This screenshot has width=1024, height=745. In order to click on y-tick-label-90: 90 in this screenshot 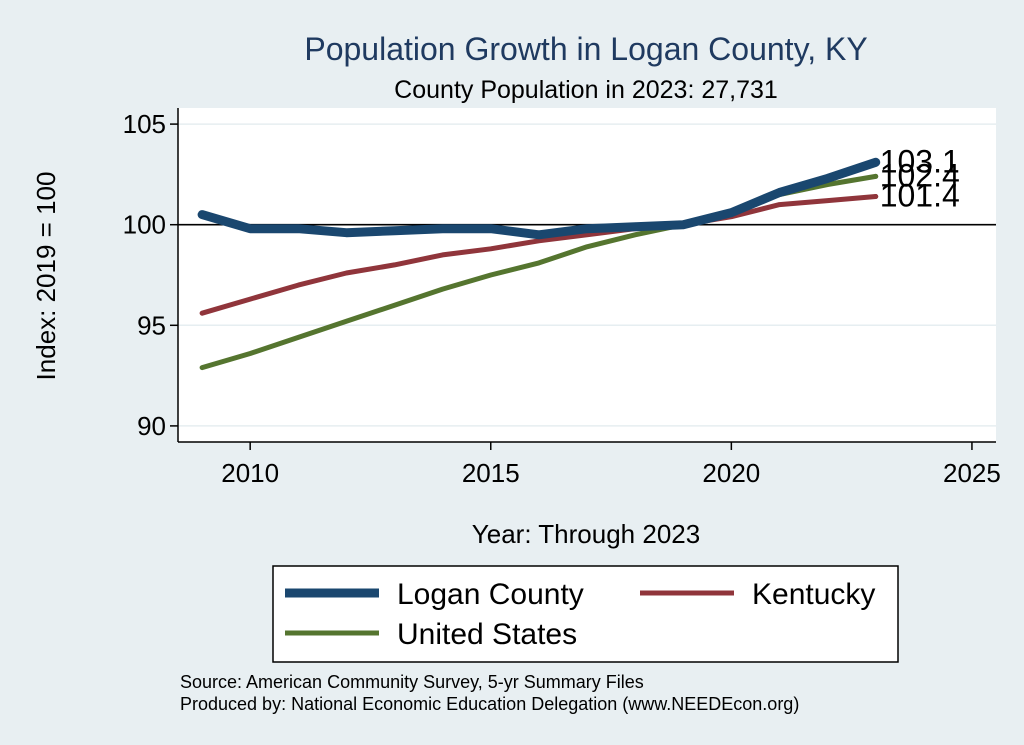, I will do `click(151, 426)`.